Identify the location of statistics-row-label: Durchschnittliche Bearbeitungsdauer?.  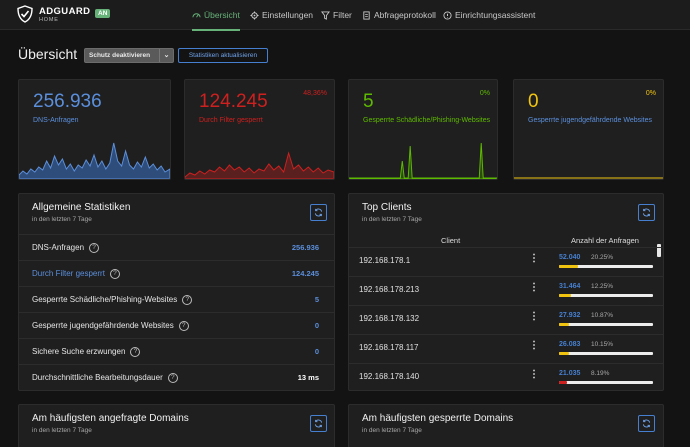
(105, 377).